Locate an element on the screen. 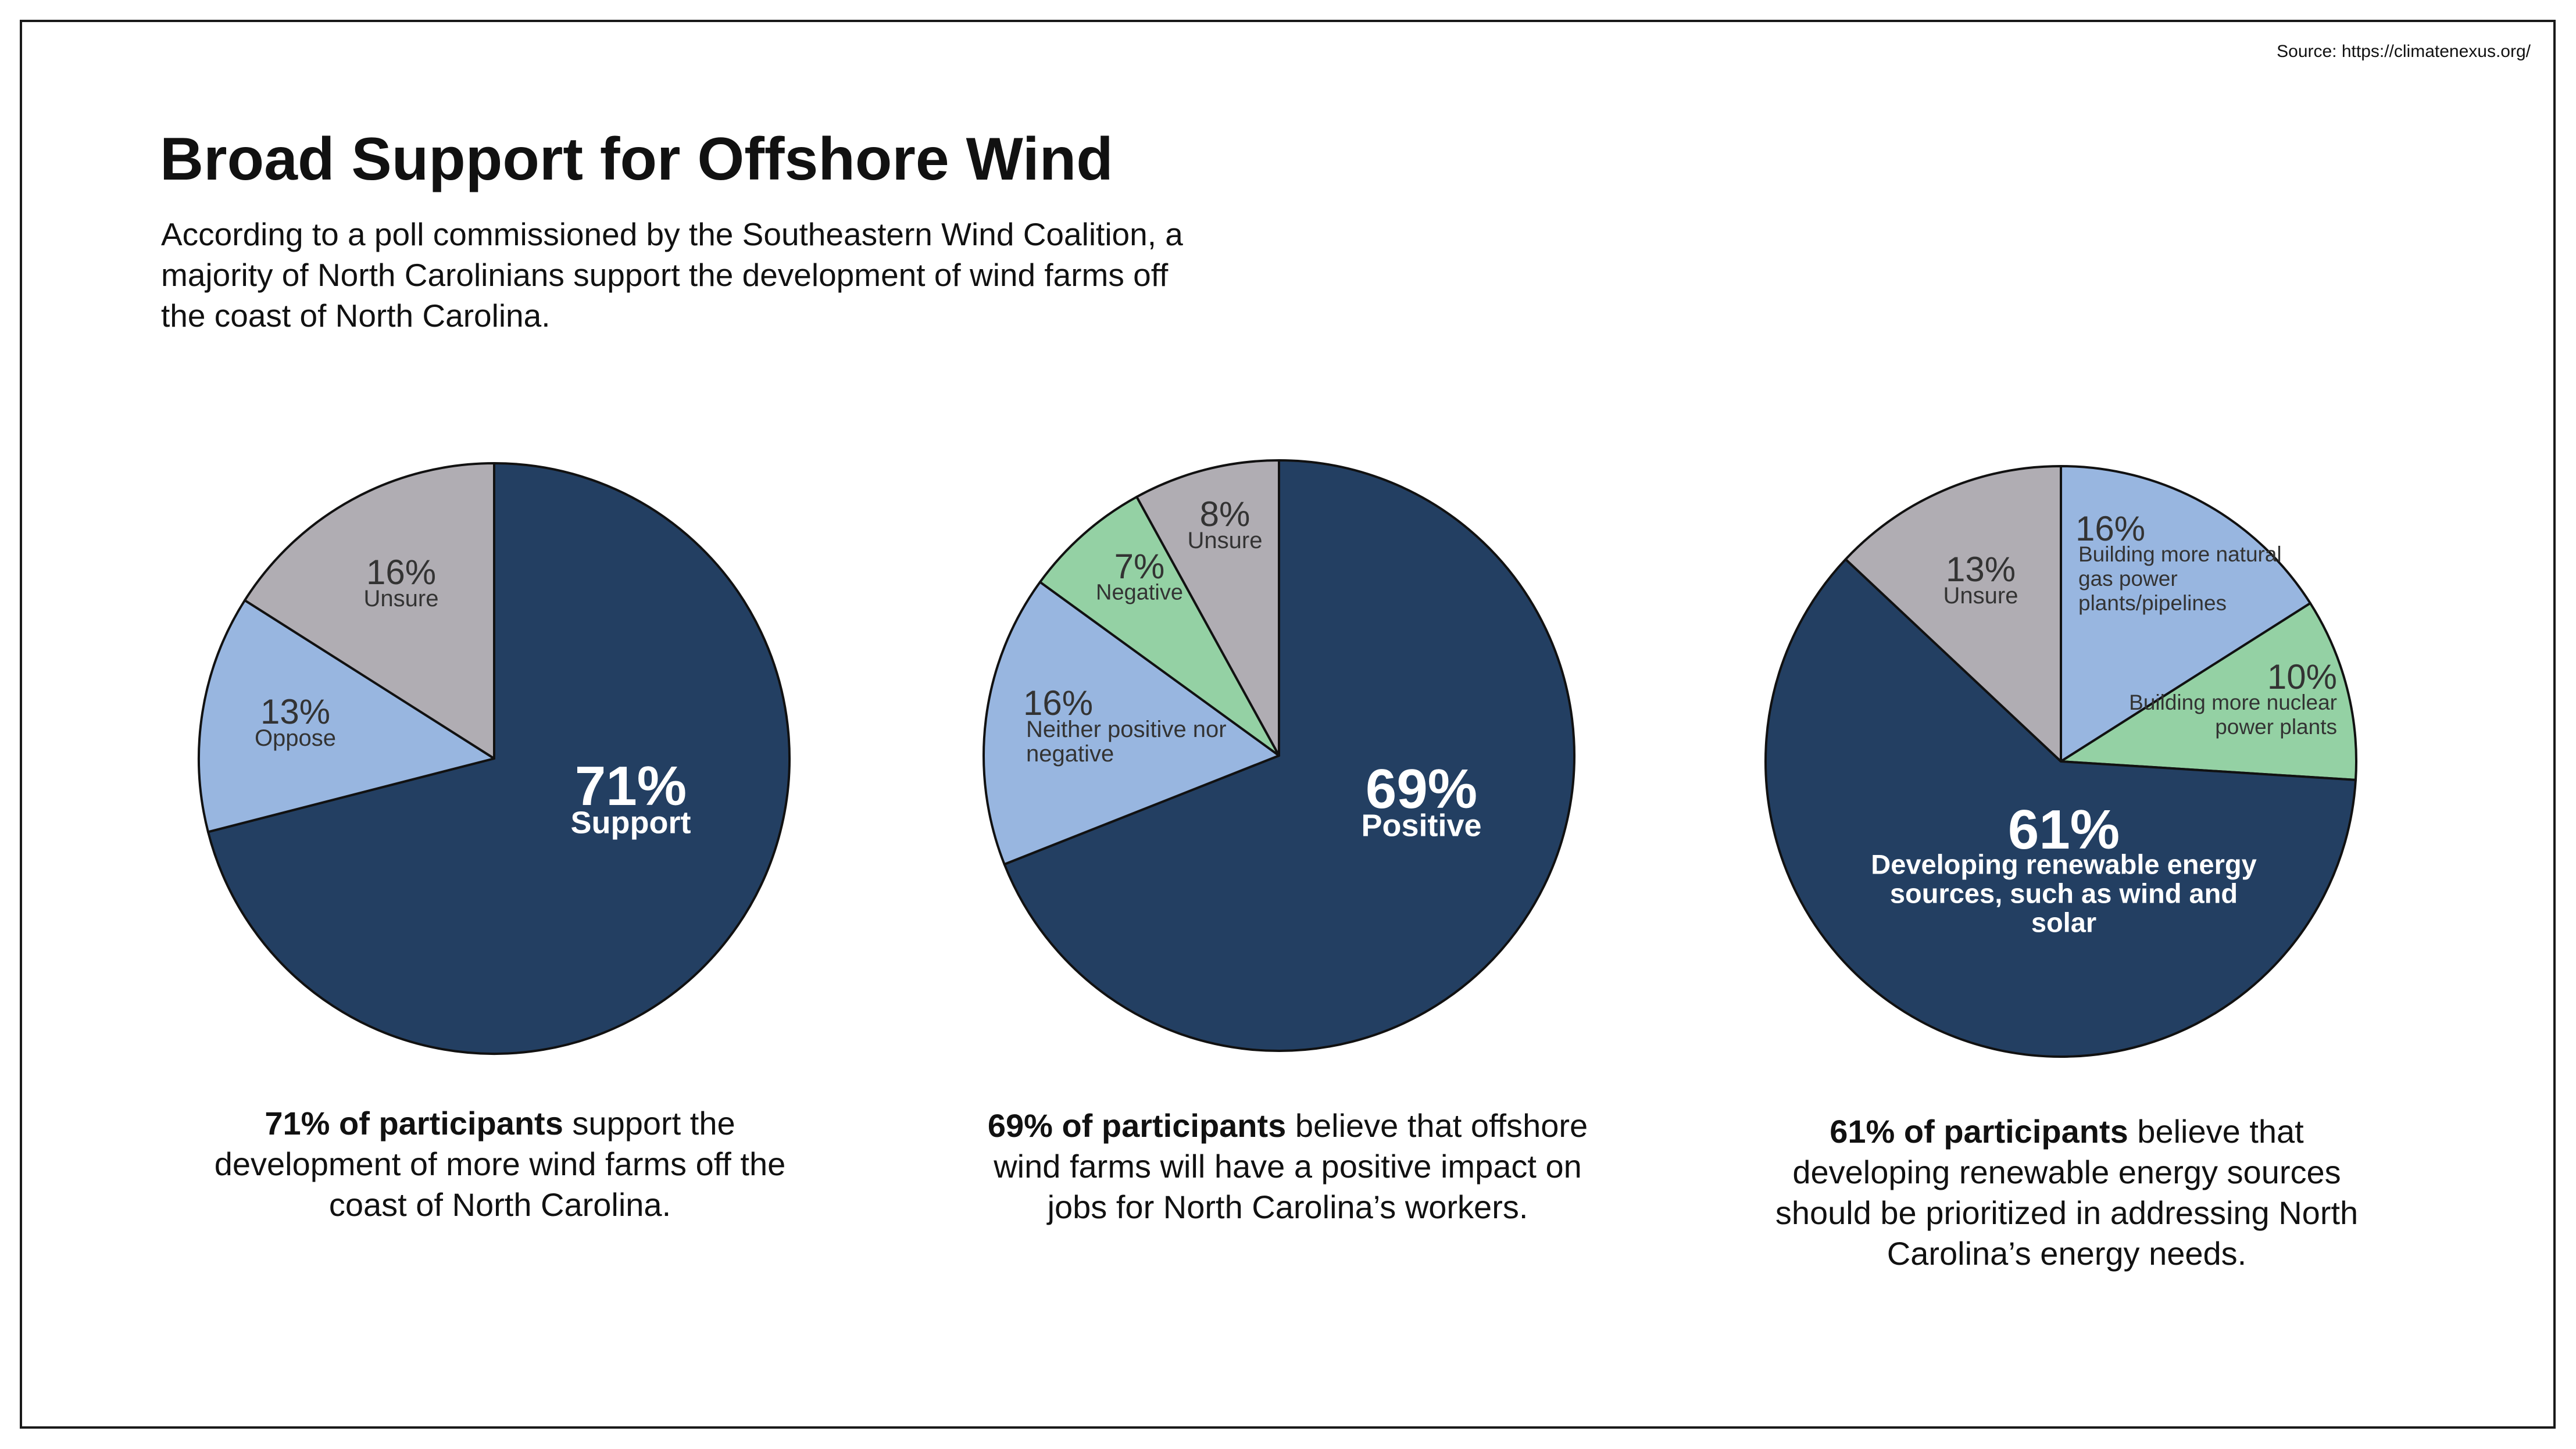 The width and height of the screenshot is (2576, 1449). pie-1-slice-3-pct-label: 8% is located at coordinates (1225, 514).